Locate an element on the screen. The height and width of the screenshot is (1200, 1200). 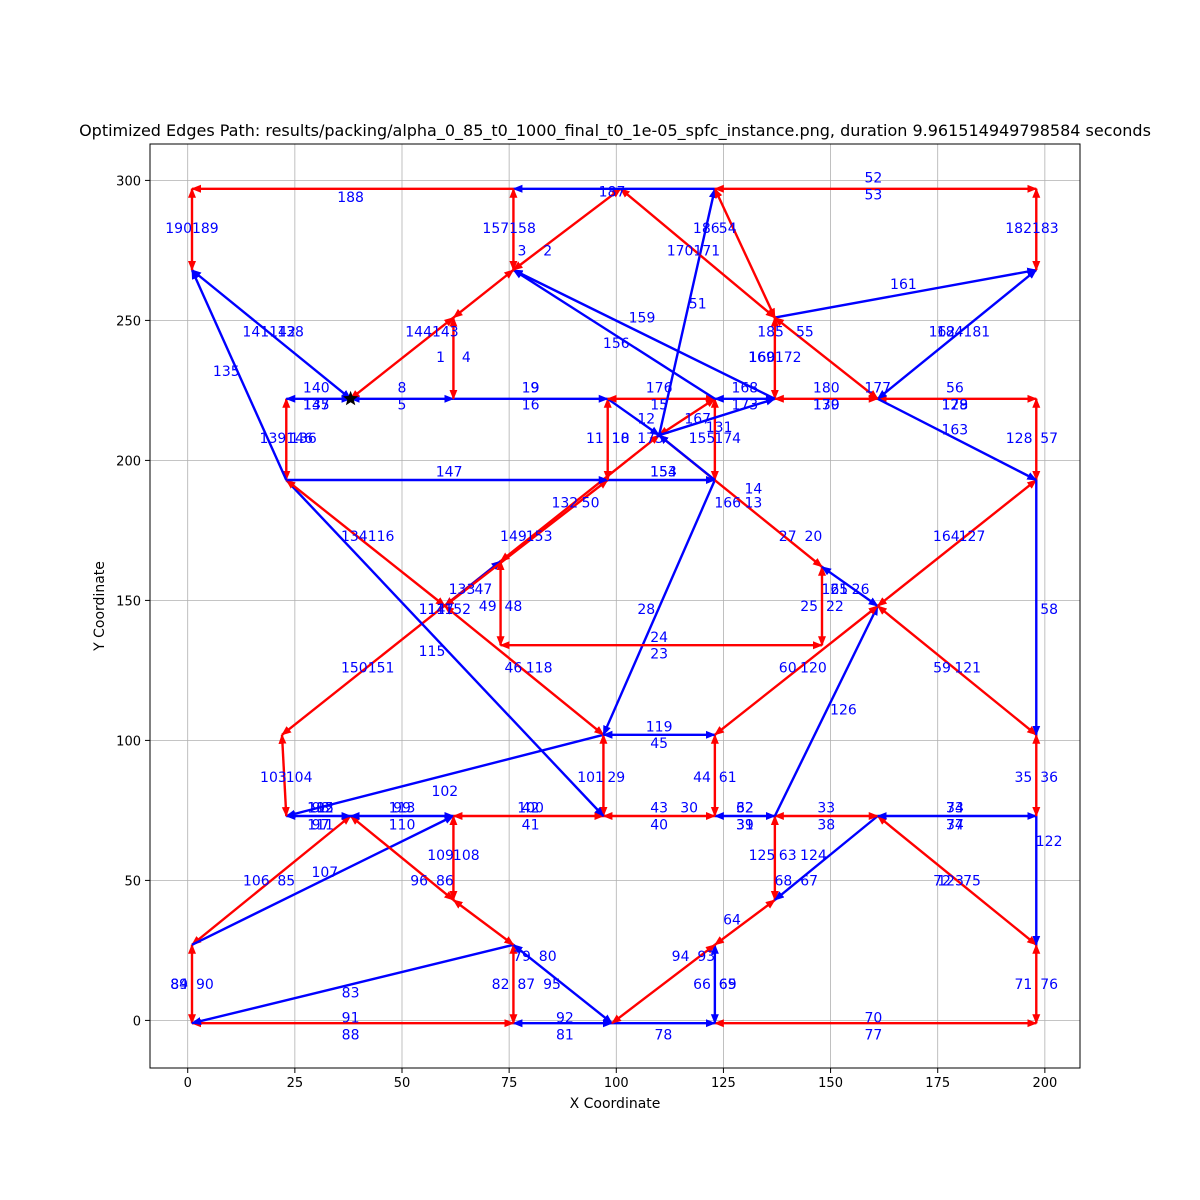
edge-label: 85 is located at coordinates (286, 881).